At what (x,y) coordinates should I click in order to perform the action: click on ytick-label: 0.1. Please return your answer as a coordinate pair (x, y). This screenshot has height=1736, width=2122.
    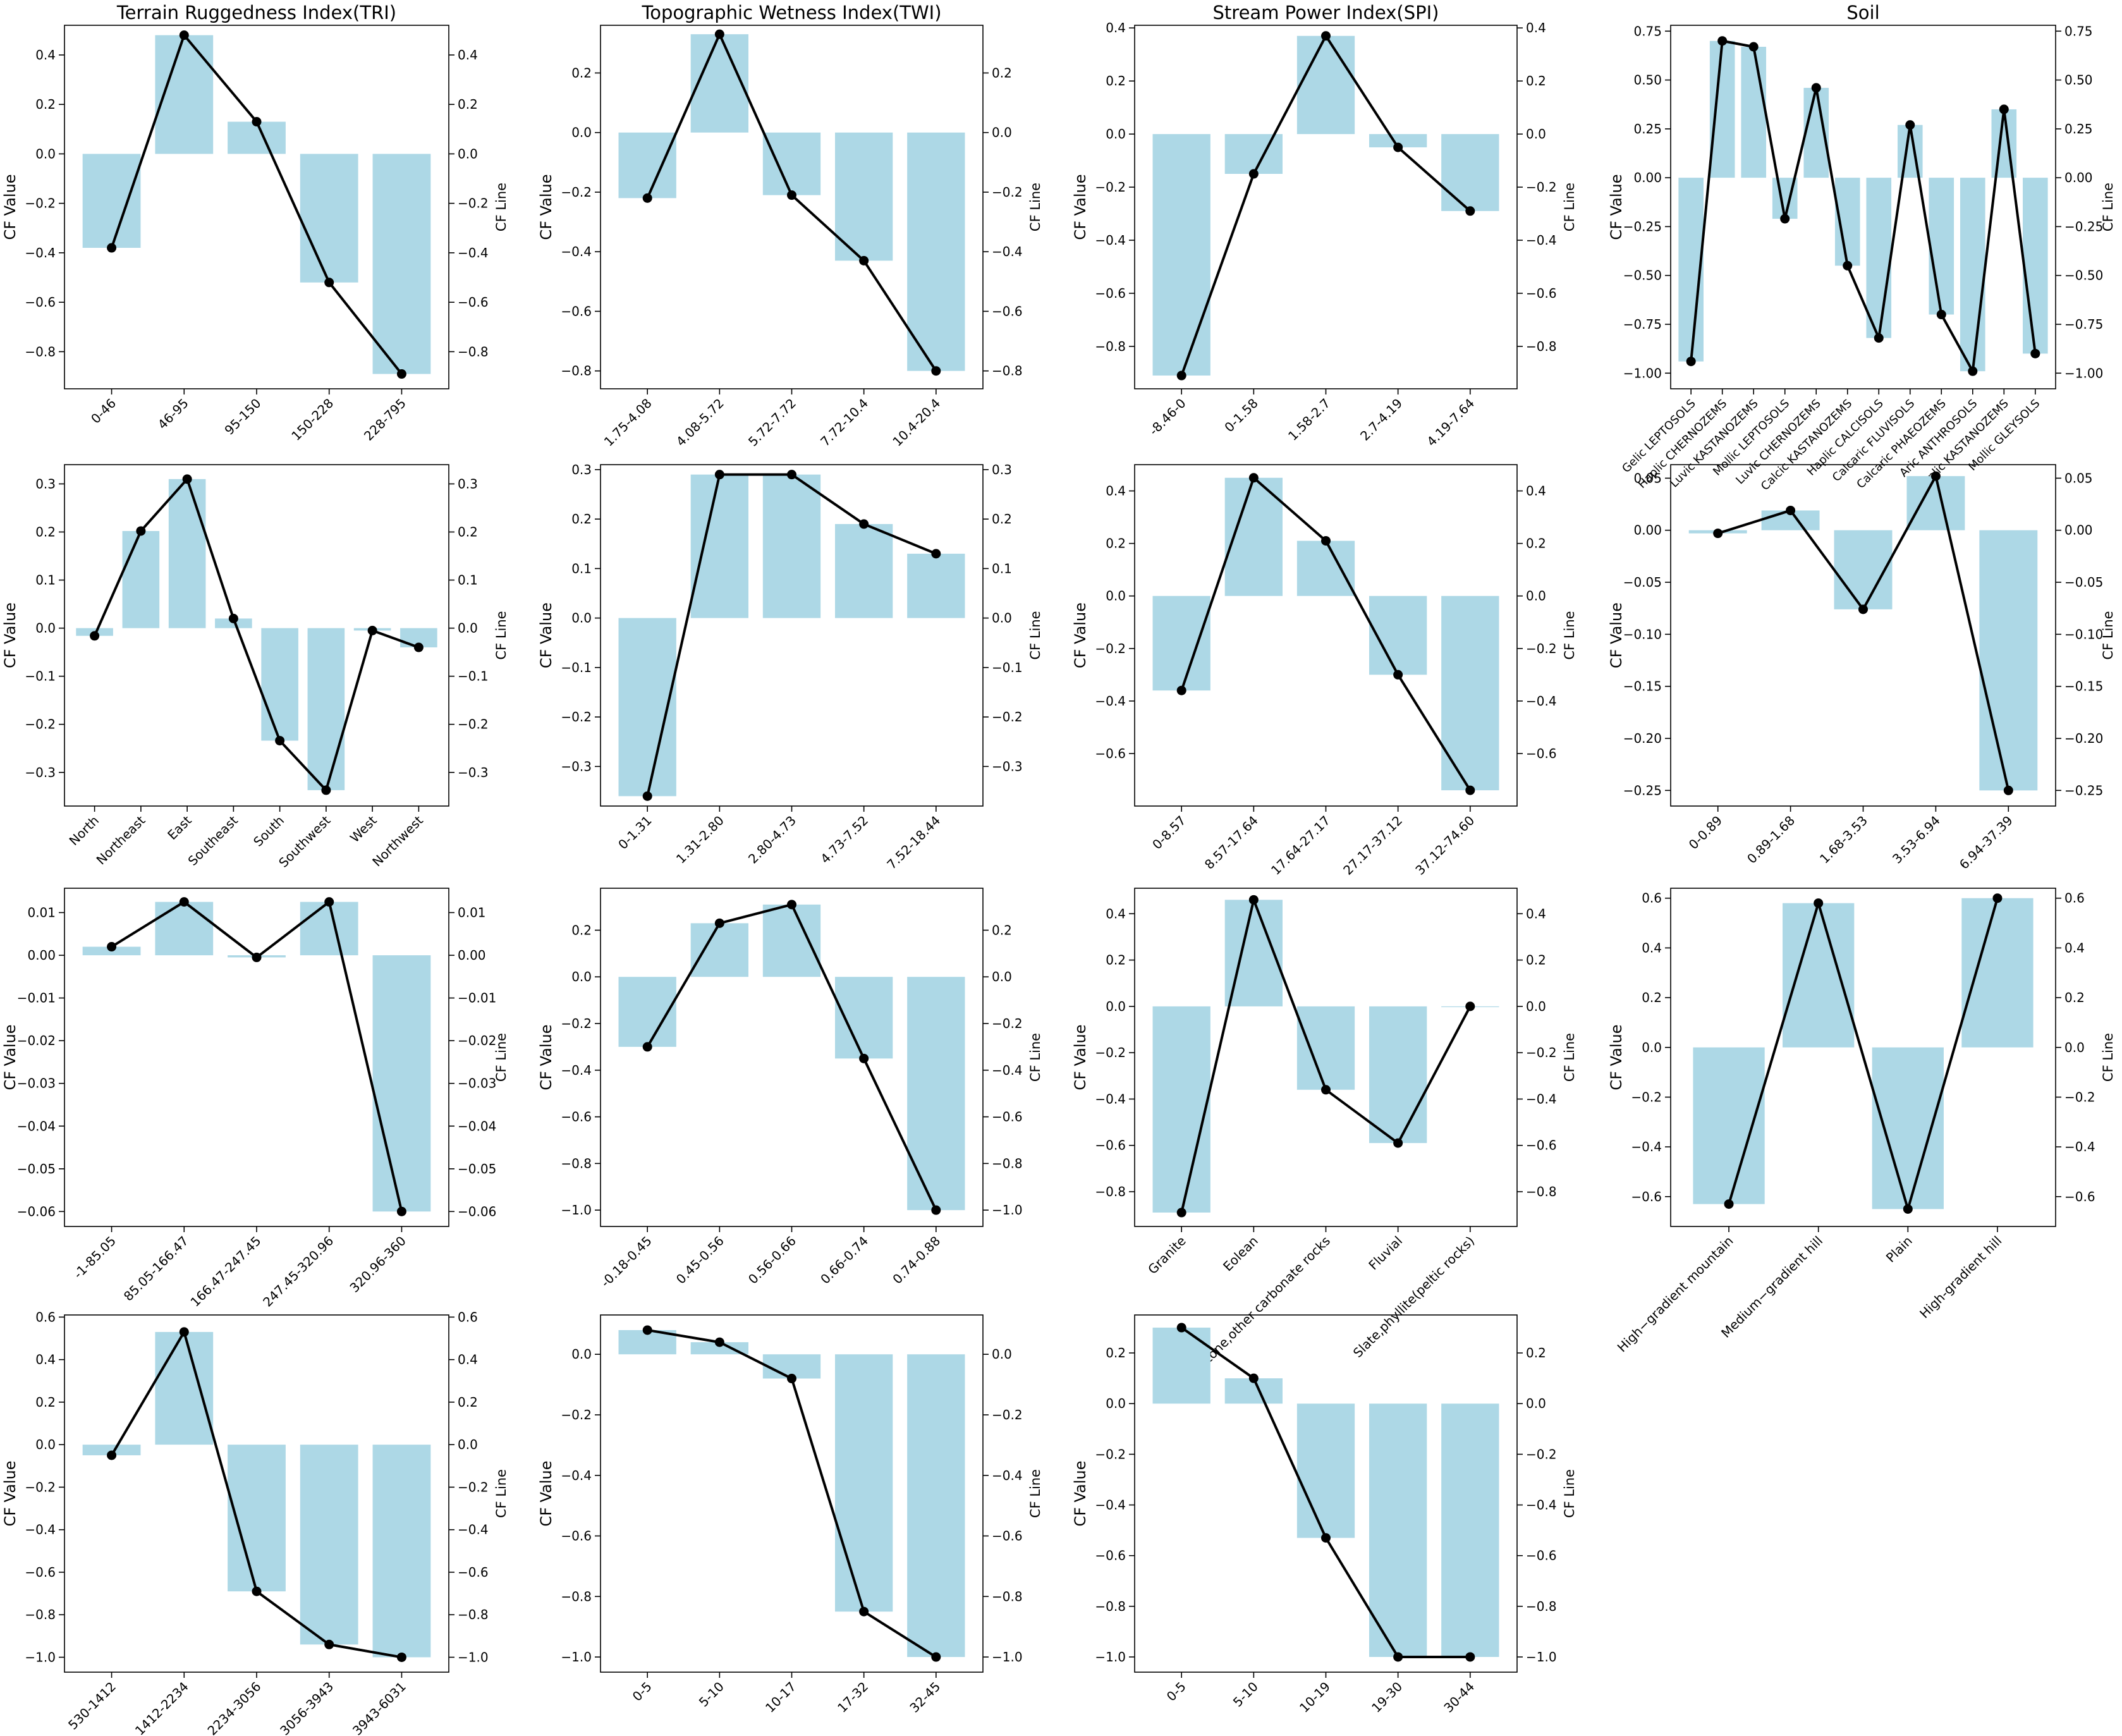
    Looking at the image, I should click on (45, 580).